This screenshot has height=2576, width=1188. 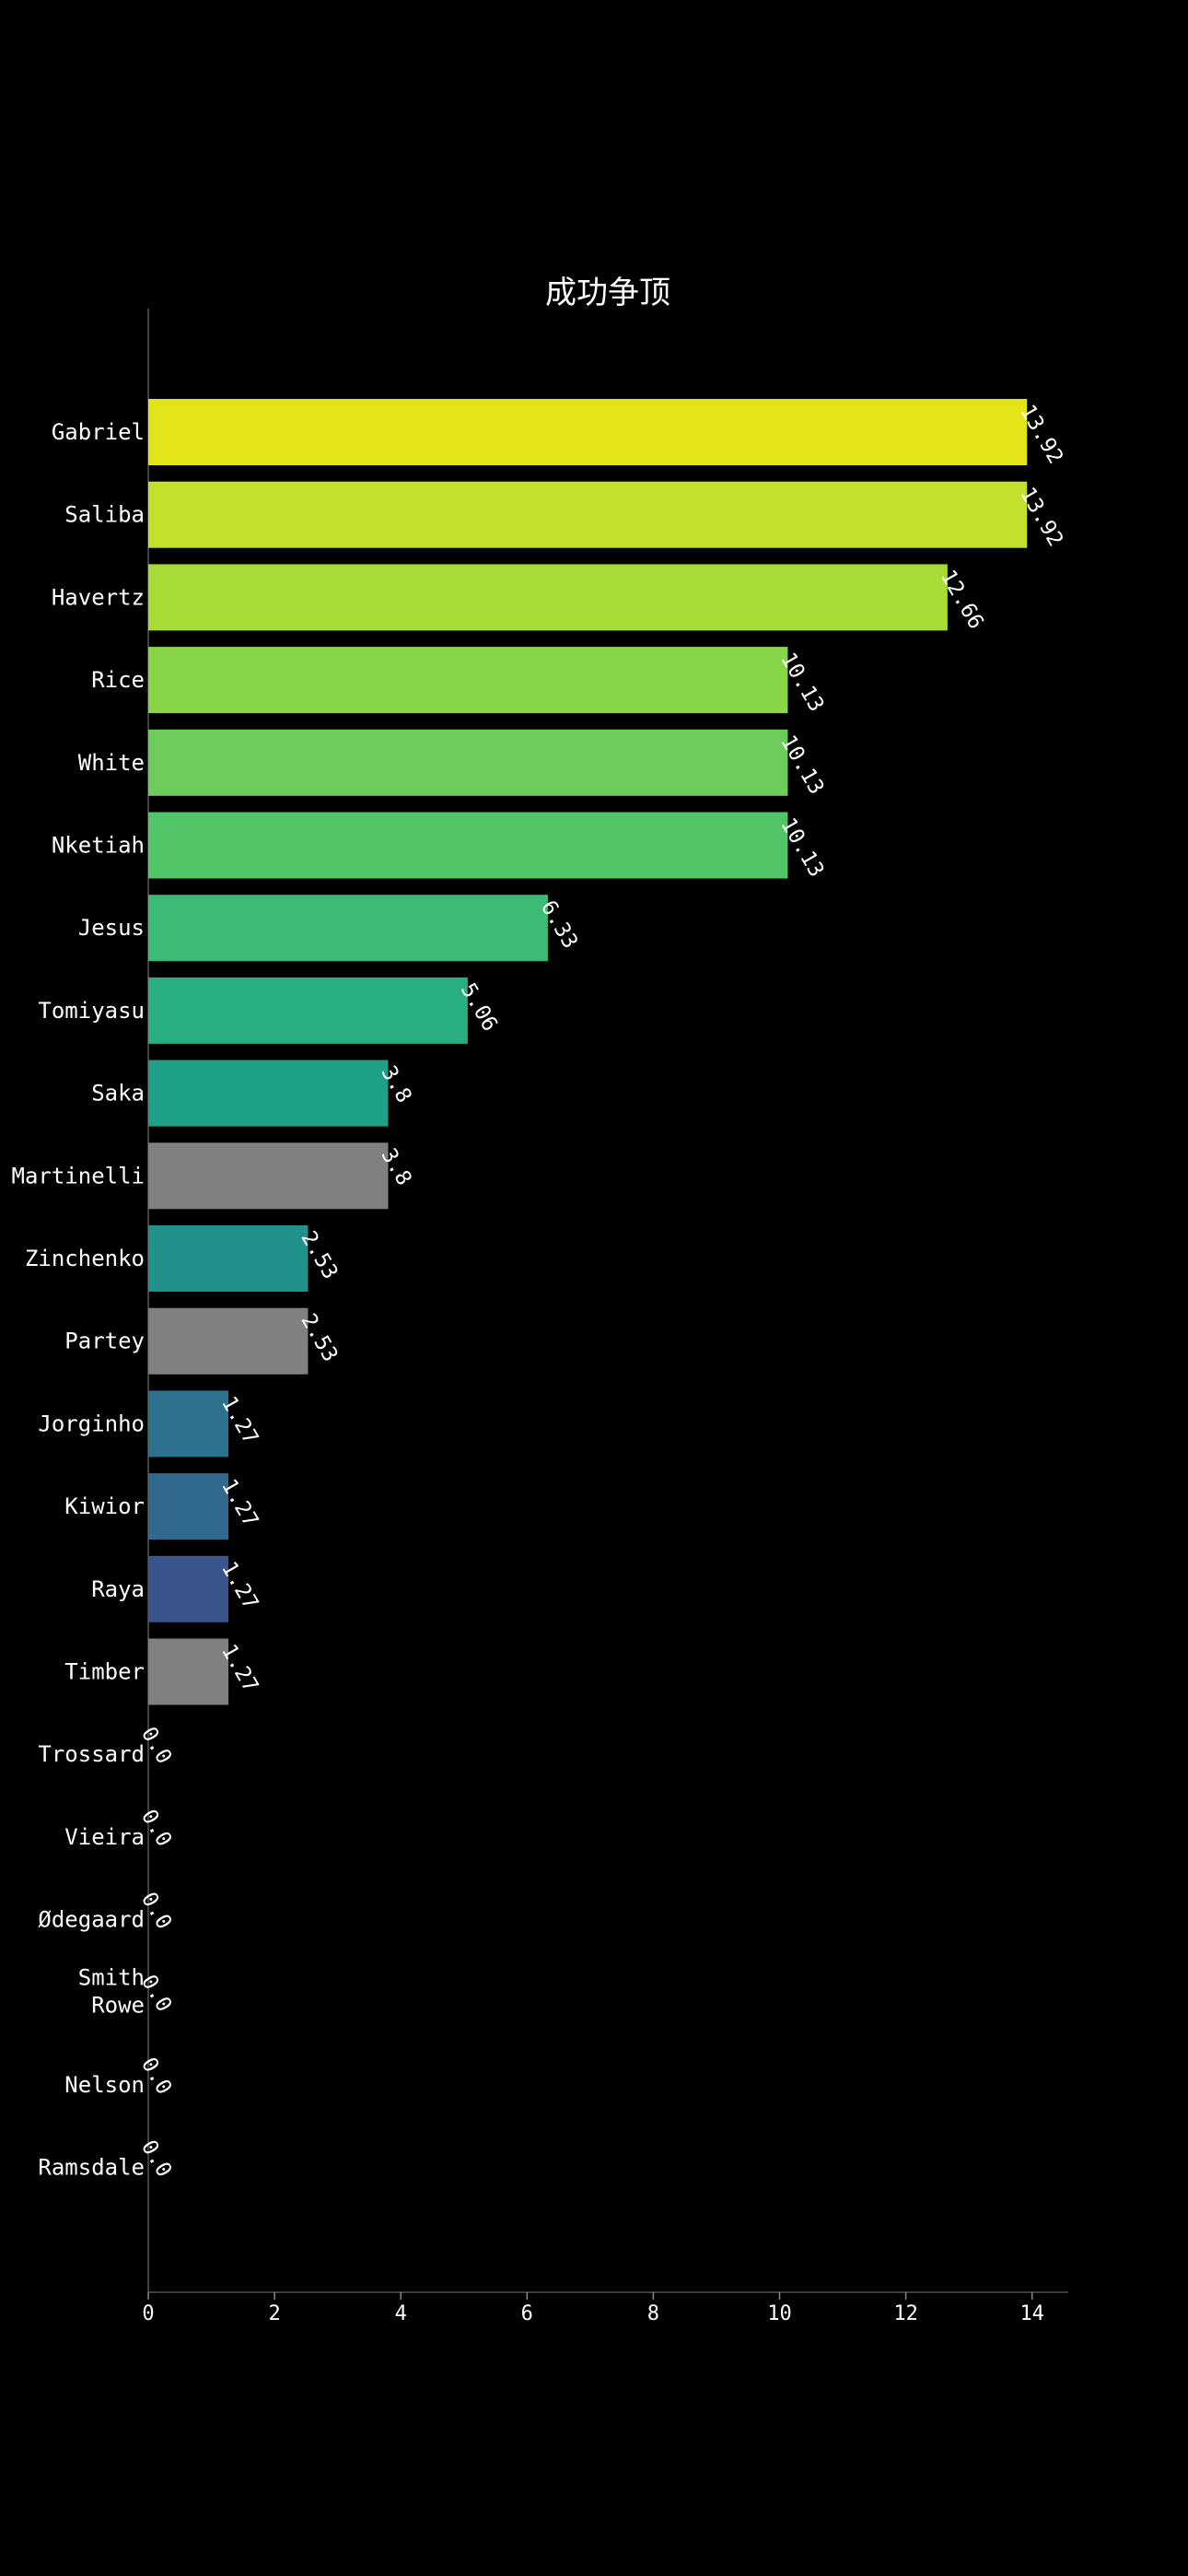 I want to click on category-label: Gabriel, so click(x=98, y=432).